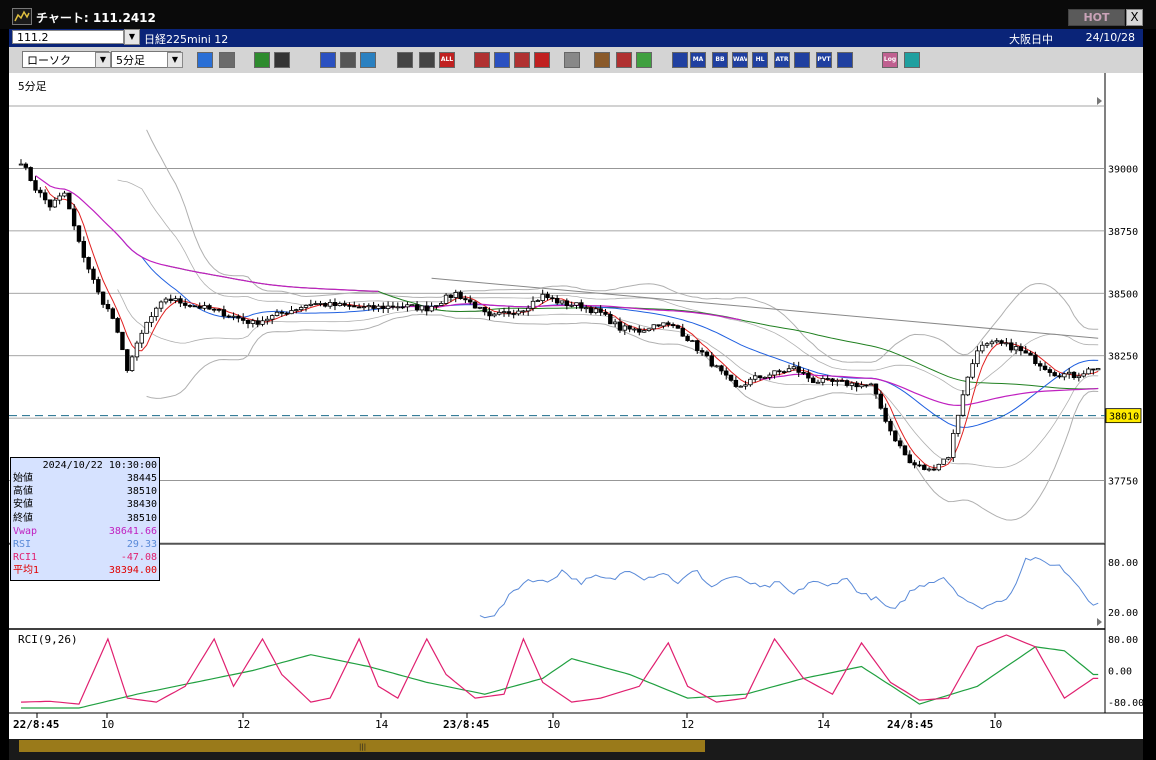 This screenshot has height=760, width=1156. What do you see at coordinates (328, 60) in the screenshot?
I see `cursor-button` at bounding box center [328, 60].